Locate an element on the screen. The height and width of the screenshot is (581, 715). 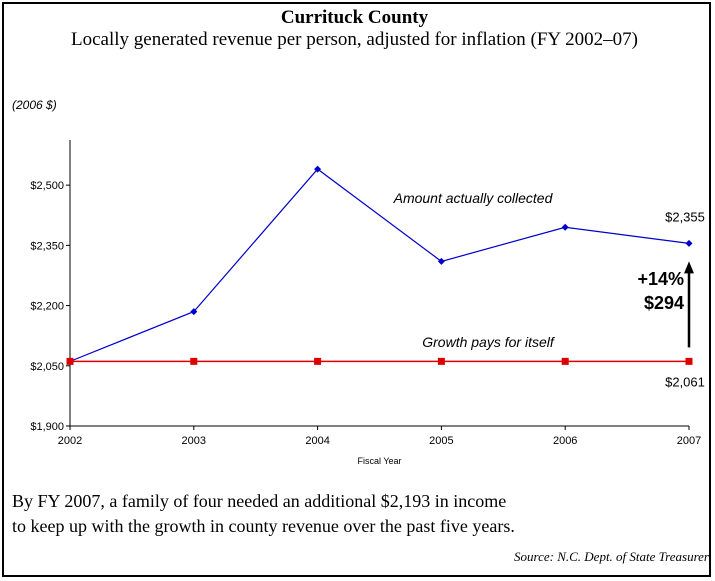
x-tick-label: 2002 is located at coordinates (70, 441).